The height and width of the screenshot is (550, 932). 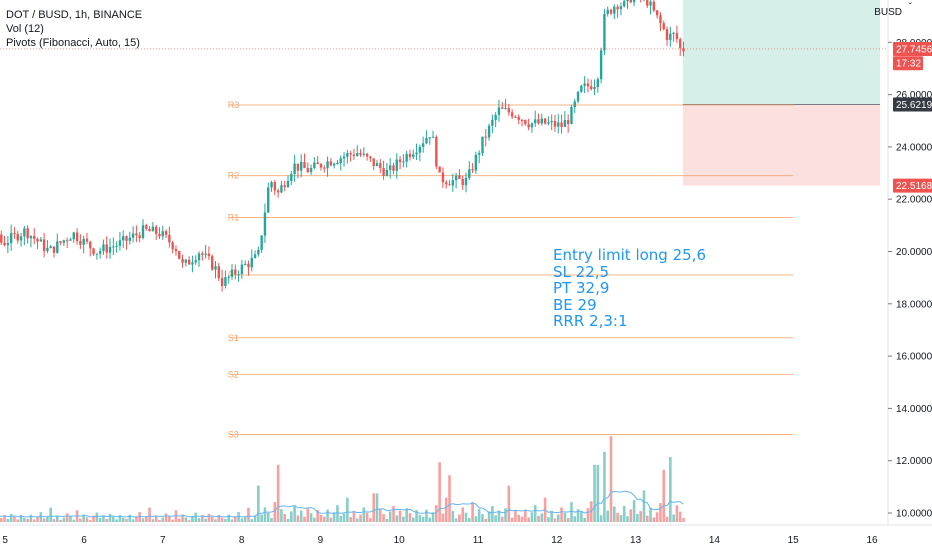 What do you see at coordinates (242, 540) in the screenshot?
I see `time-tick-label: 8` at bounding box center [242, 540].